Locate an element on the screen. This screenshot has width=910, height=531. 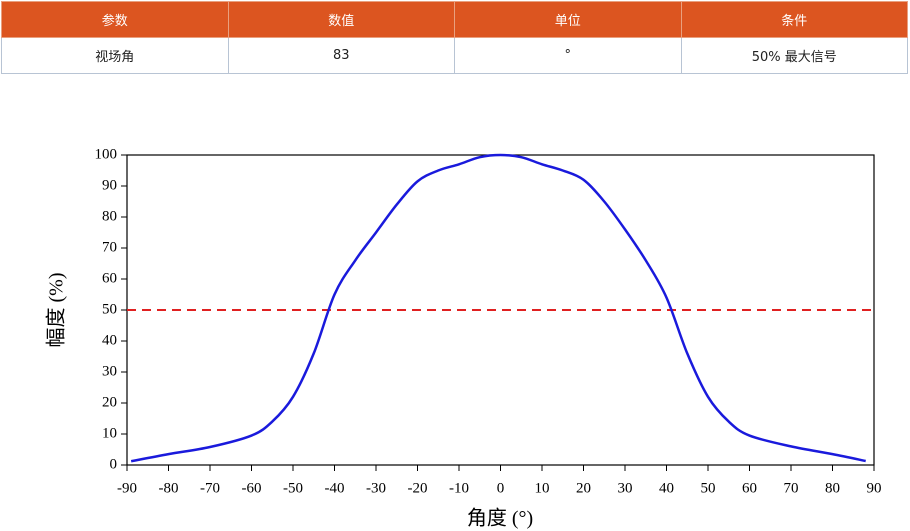
x-tick-label: -40 is located at coordinates (335, 488).